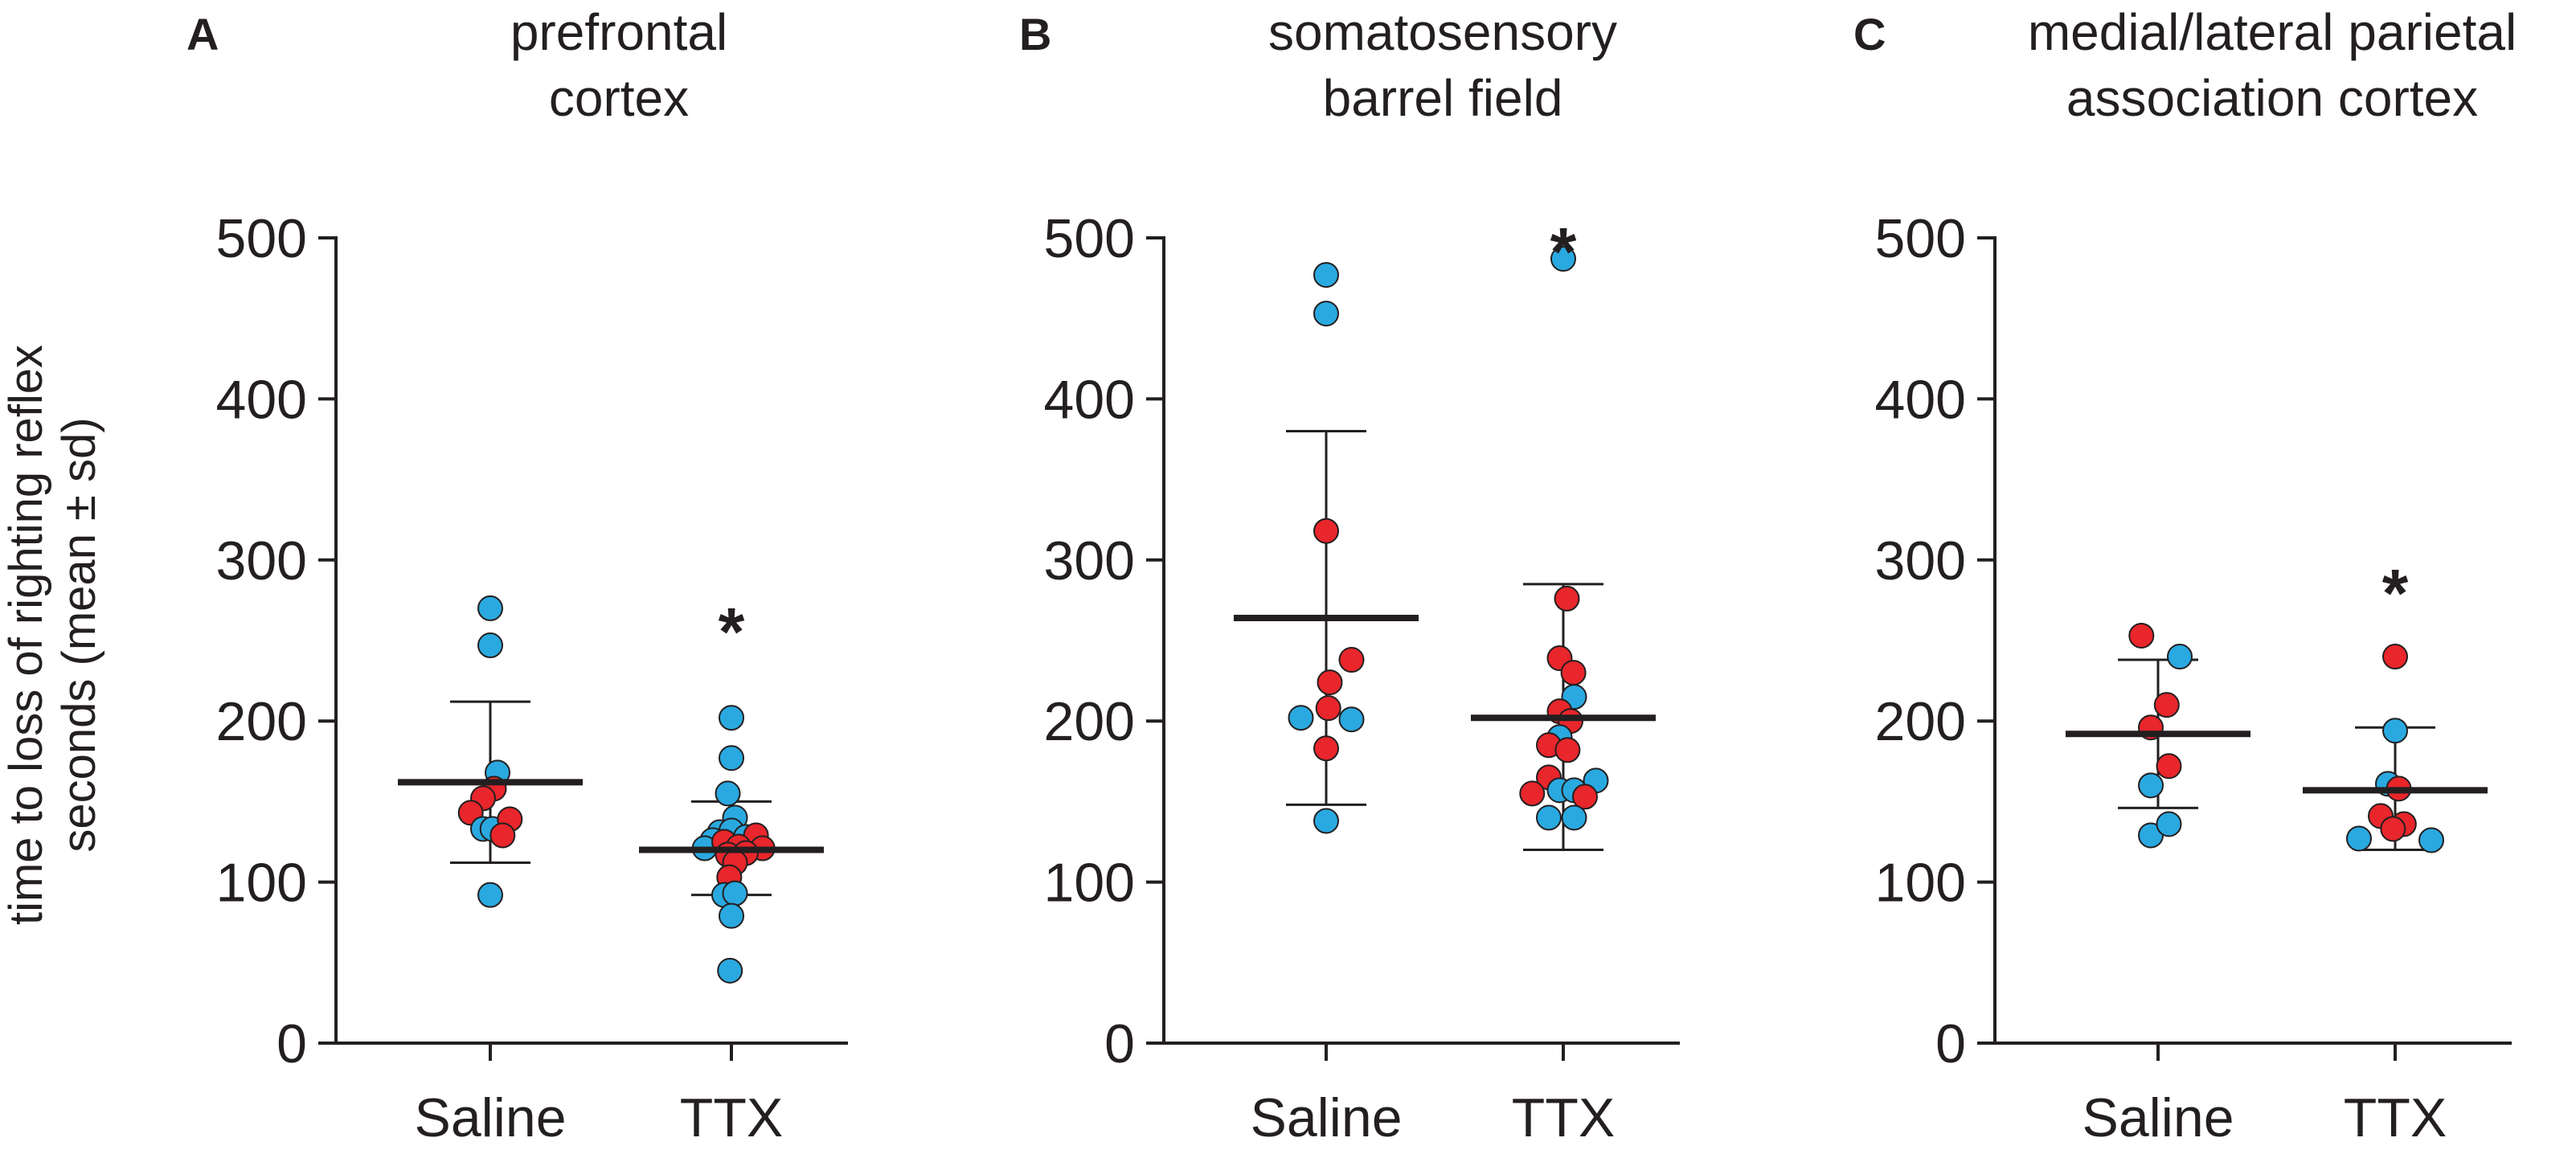  What do you see at coordinates (1443, 98) in the screenshot?
I see `panel-title-line: barrel field` at bounding box center [1443, 98].